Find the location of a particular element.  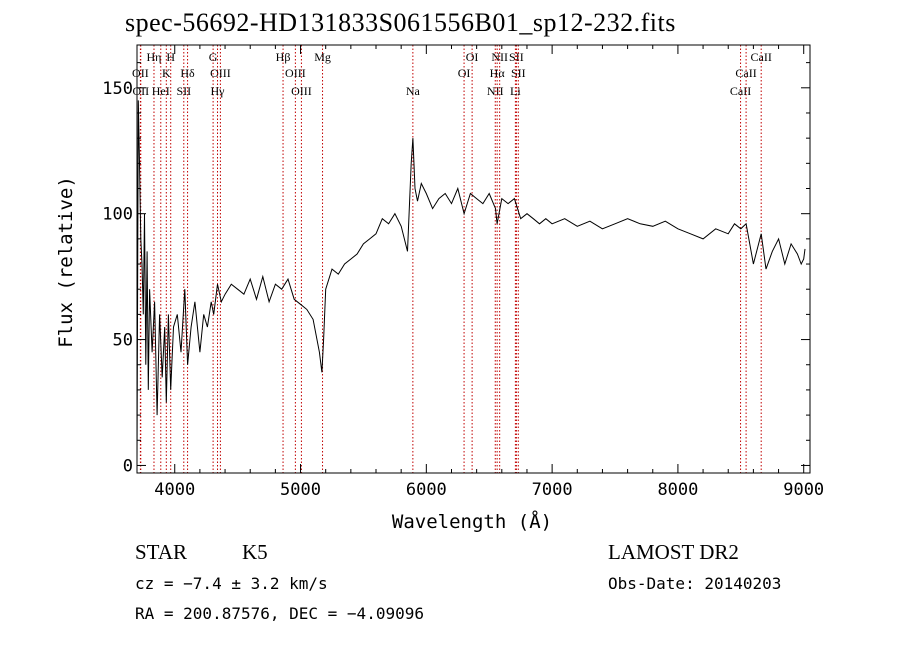

spectral-line-label: Li is located at coordinates (515, 91).